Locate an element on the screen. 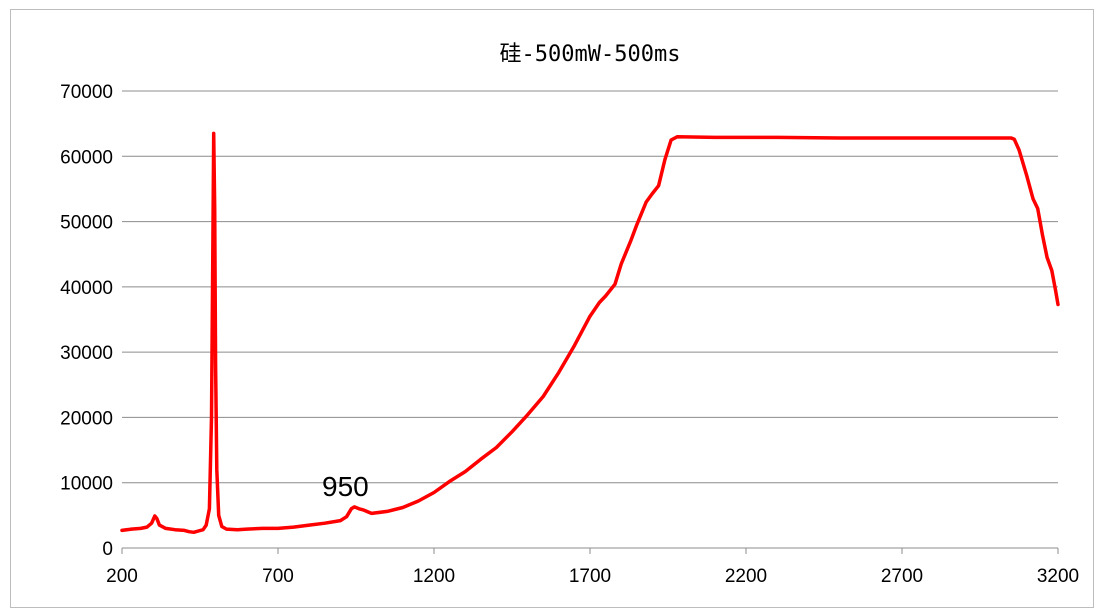 This screenshot has width=1106, height=608. x-tick-label: 1700 is located at coordinates (590, 576).